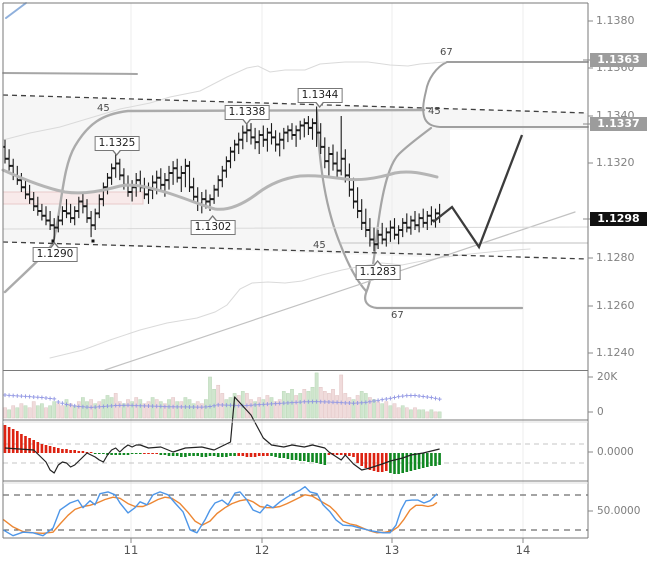  Describe the element at coordinates (615, 352) in the screenshot. I see `y-axis-tick: 1.1240` at that location.